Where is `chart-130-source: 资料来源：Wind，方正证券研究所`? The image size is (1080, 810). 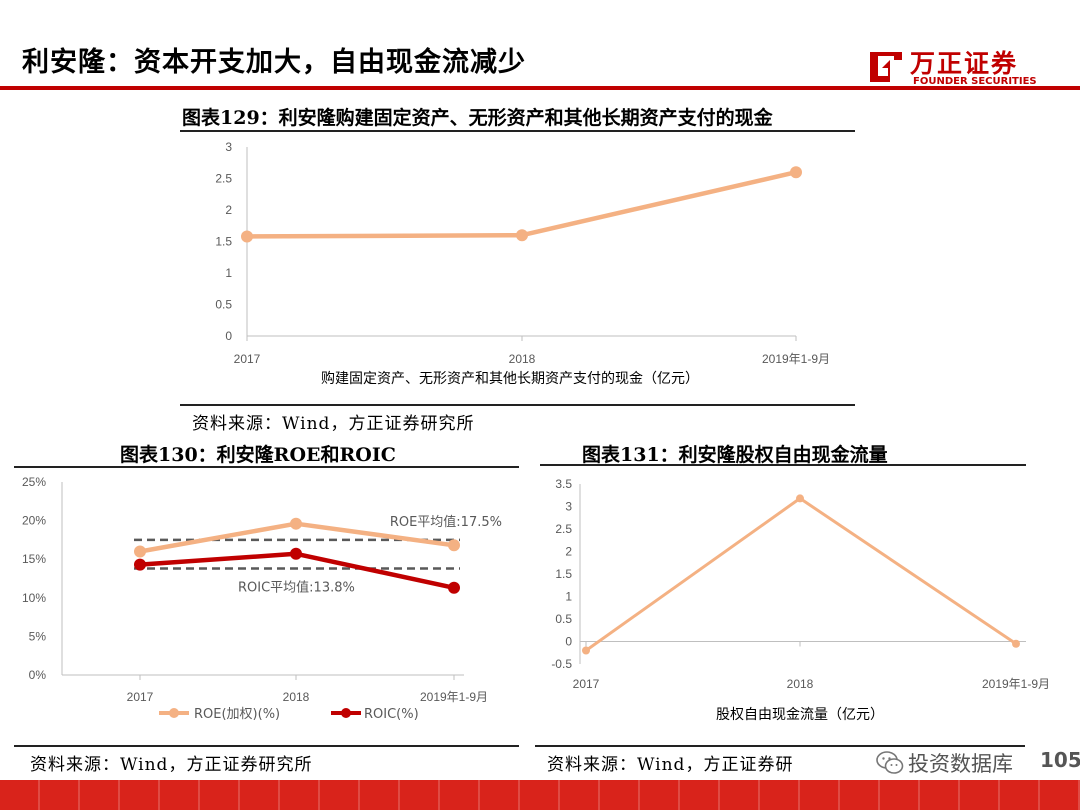
chart-130-source: 资料来源：Wind，方正证券研究所 is located at coordinates (171, 765).